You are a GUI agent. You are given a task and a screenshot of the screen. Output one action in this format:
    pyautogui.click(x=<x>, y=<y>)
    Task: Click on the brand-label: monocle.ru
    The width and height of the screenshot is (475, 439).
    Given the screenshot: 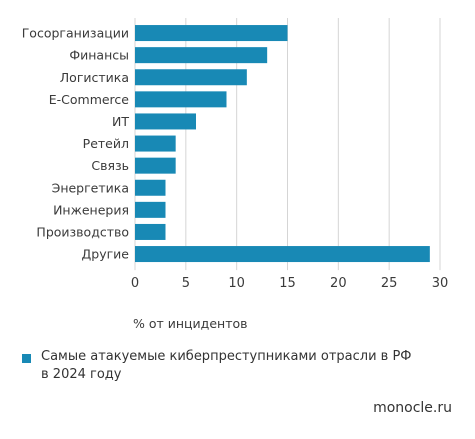 What is the action you would take?
    pyautogui.click(x=412, y=408)
    